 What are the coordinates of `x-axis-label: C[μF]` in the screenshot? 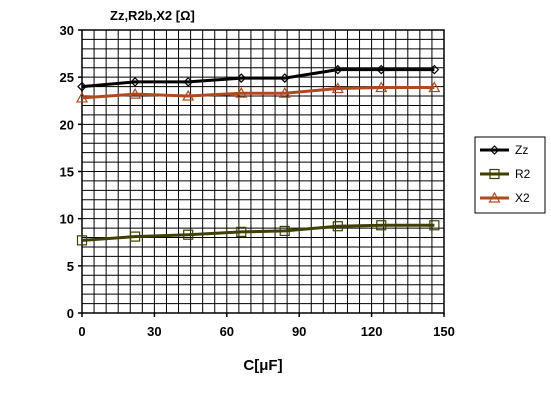 It's located at (262, 365).